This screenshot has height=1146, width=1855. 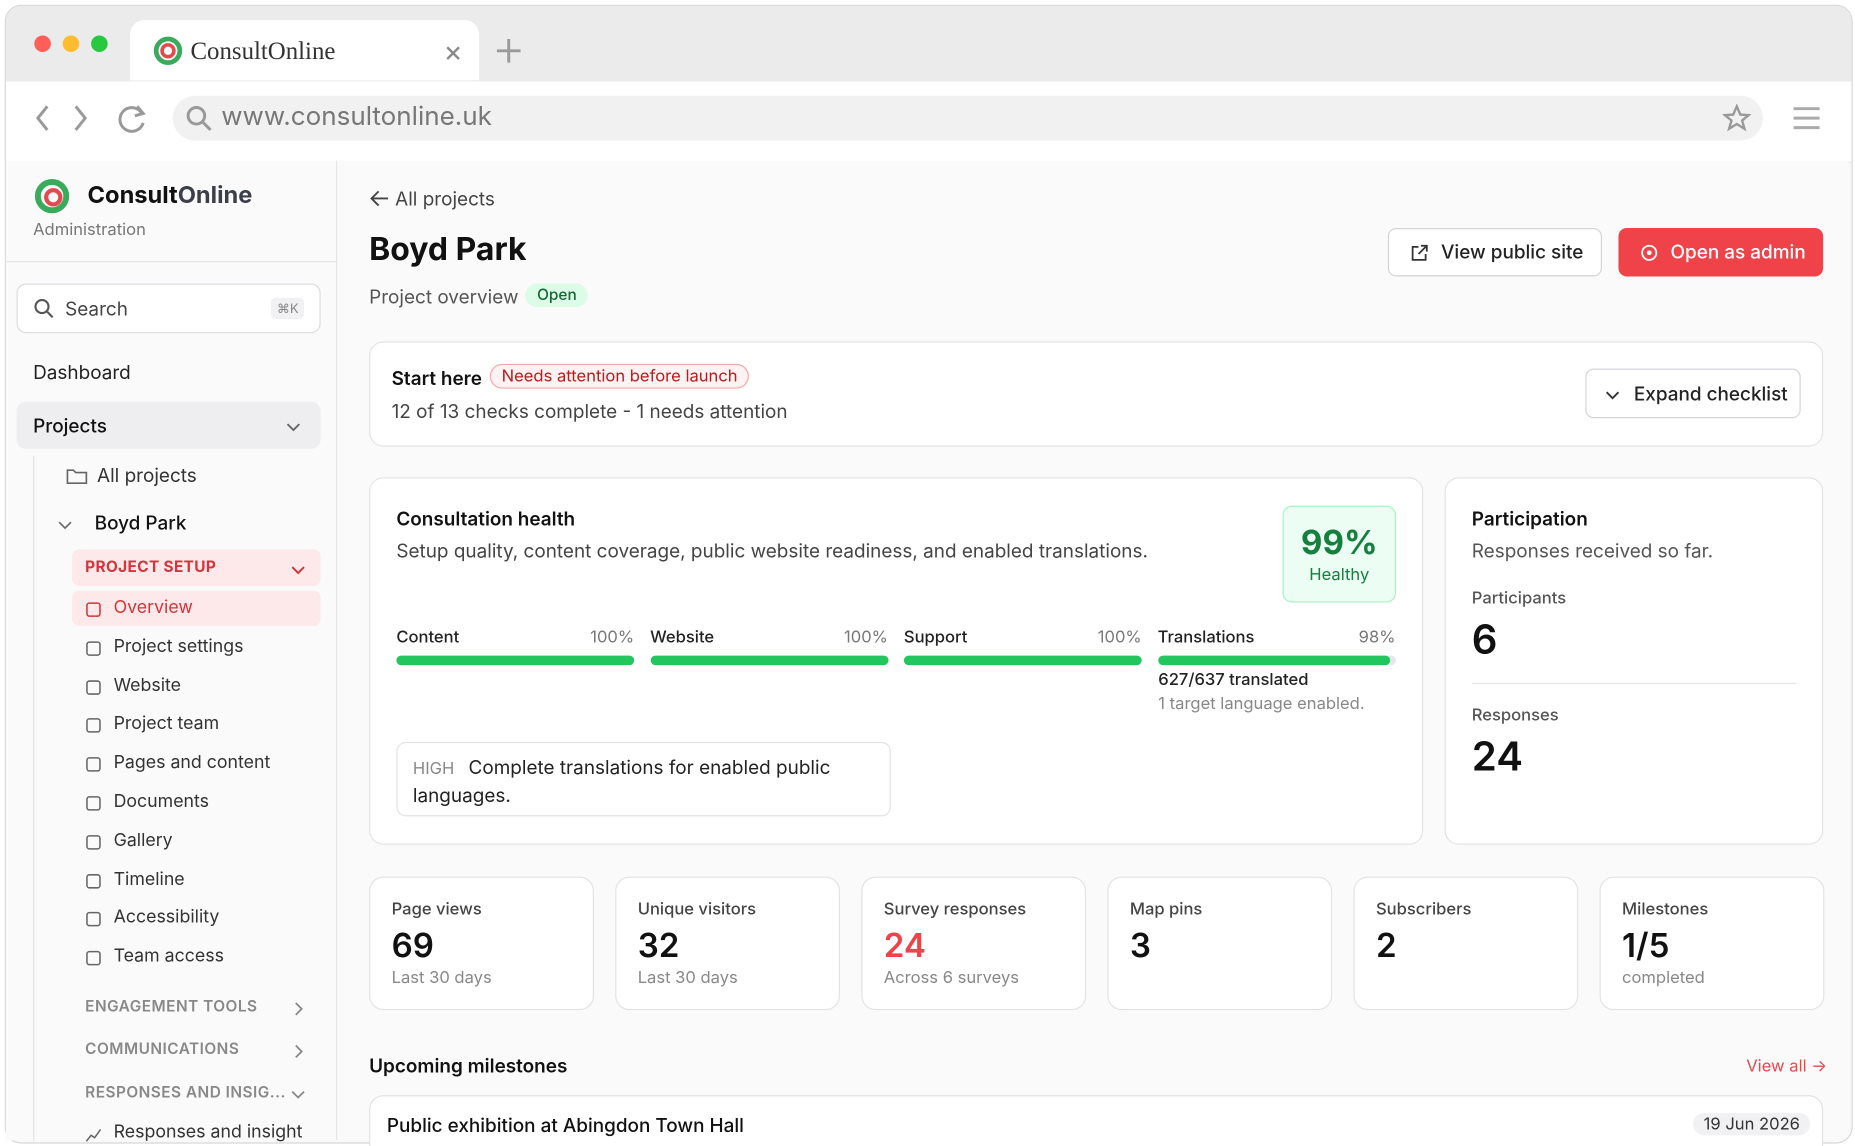 What do you see at coordinates (1339, 574) in the screenshot?
I see `health-score-label: Healthy` at bounding box center [1339, 574].